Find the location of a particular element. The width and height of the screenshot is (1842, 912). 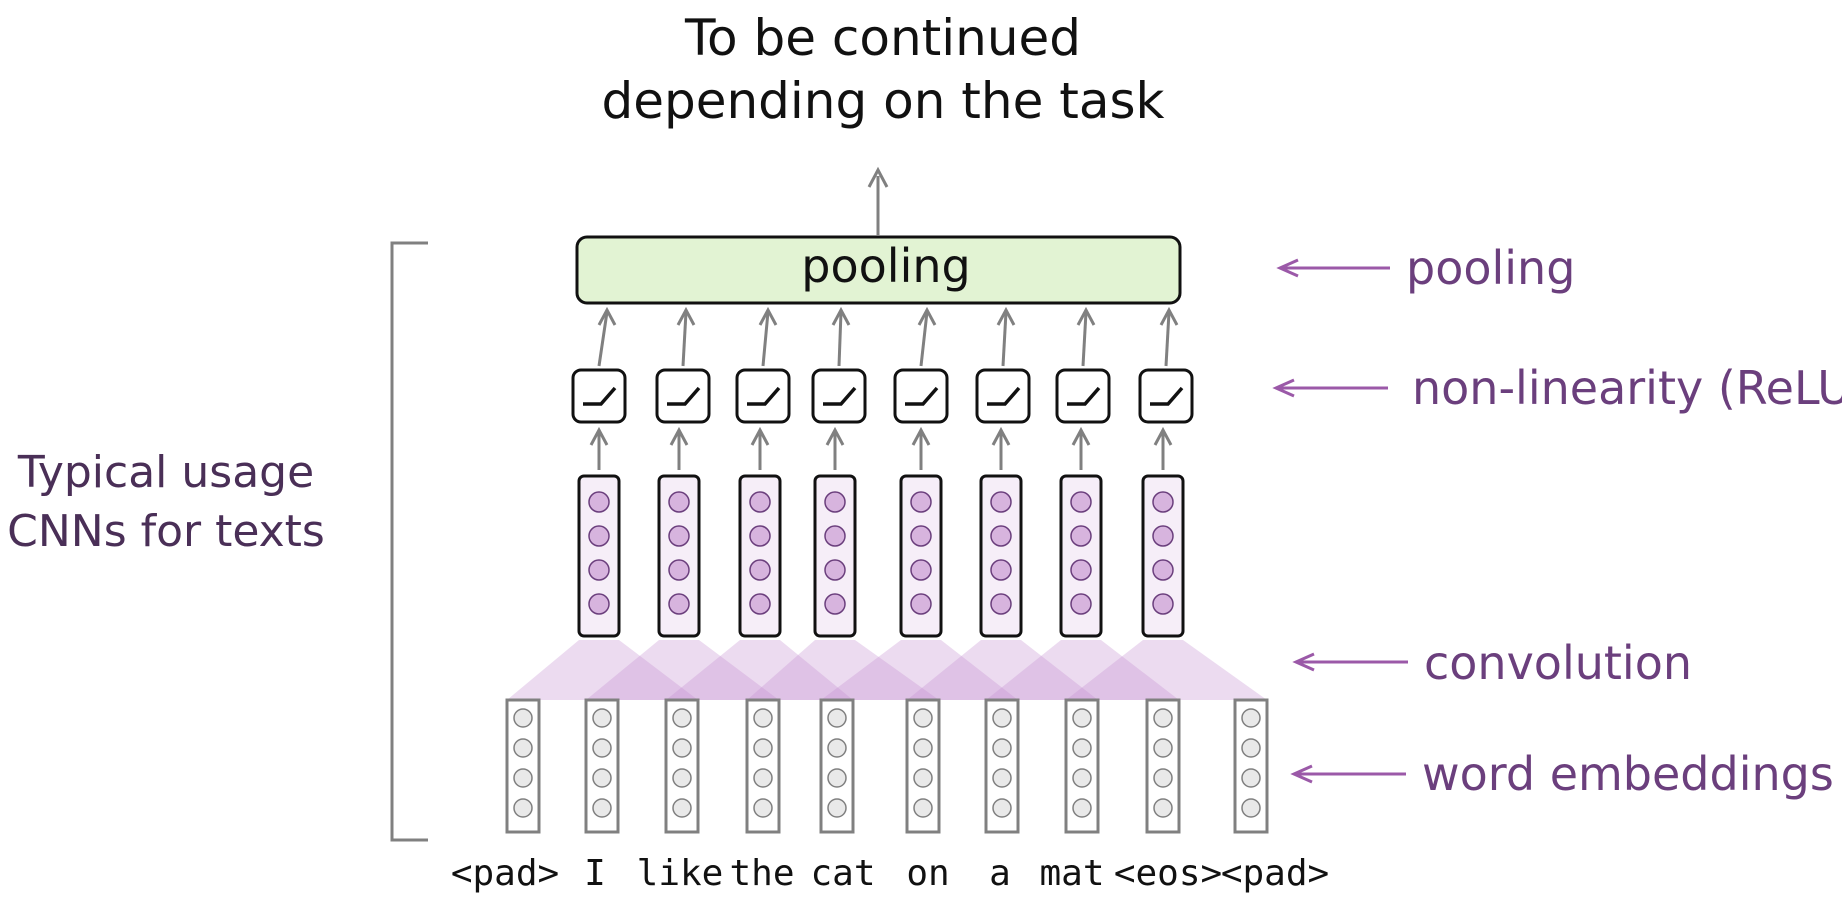

token-label: I is located at coordinates (595, 873).